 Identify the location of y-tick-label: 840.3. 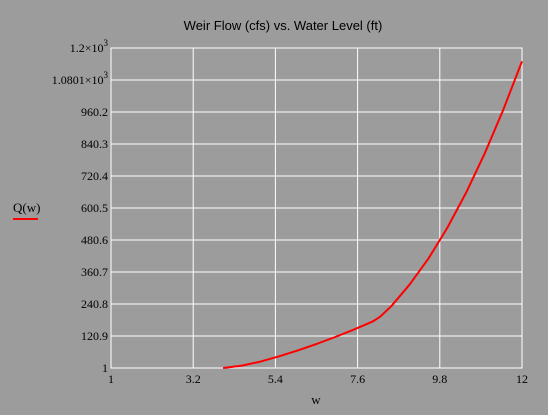
(94, 144).